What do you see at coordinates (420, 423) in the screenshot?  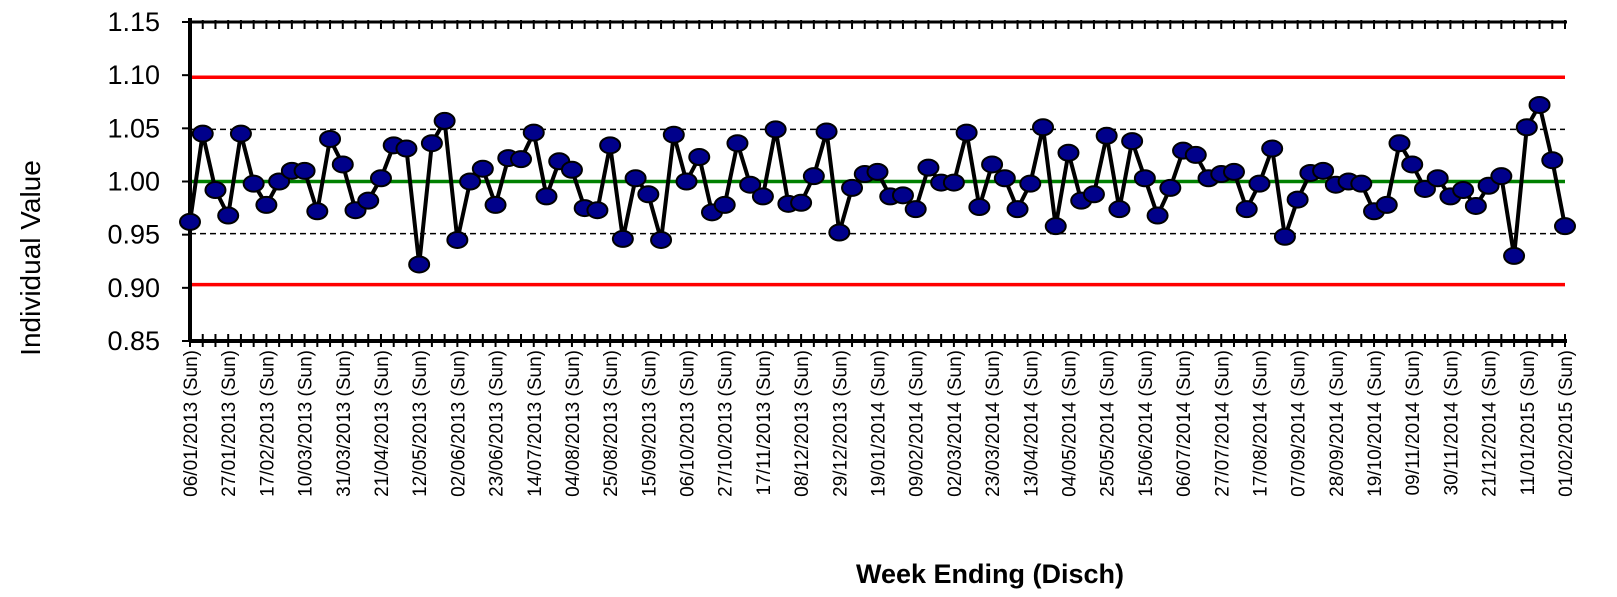 I see `x-tick-label: 12/05/2013 (Sun)` at bounding box center [420, 423].